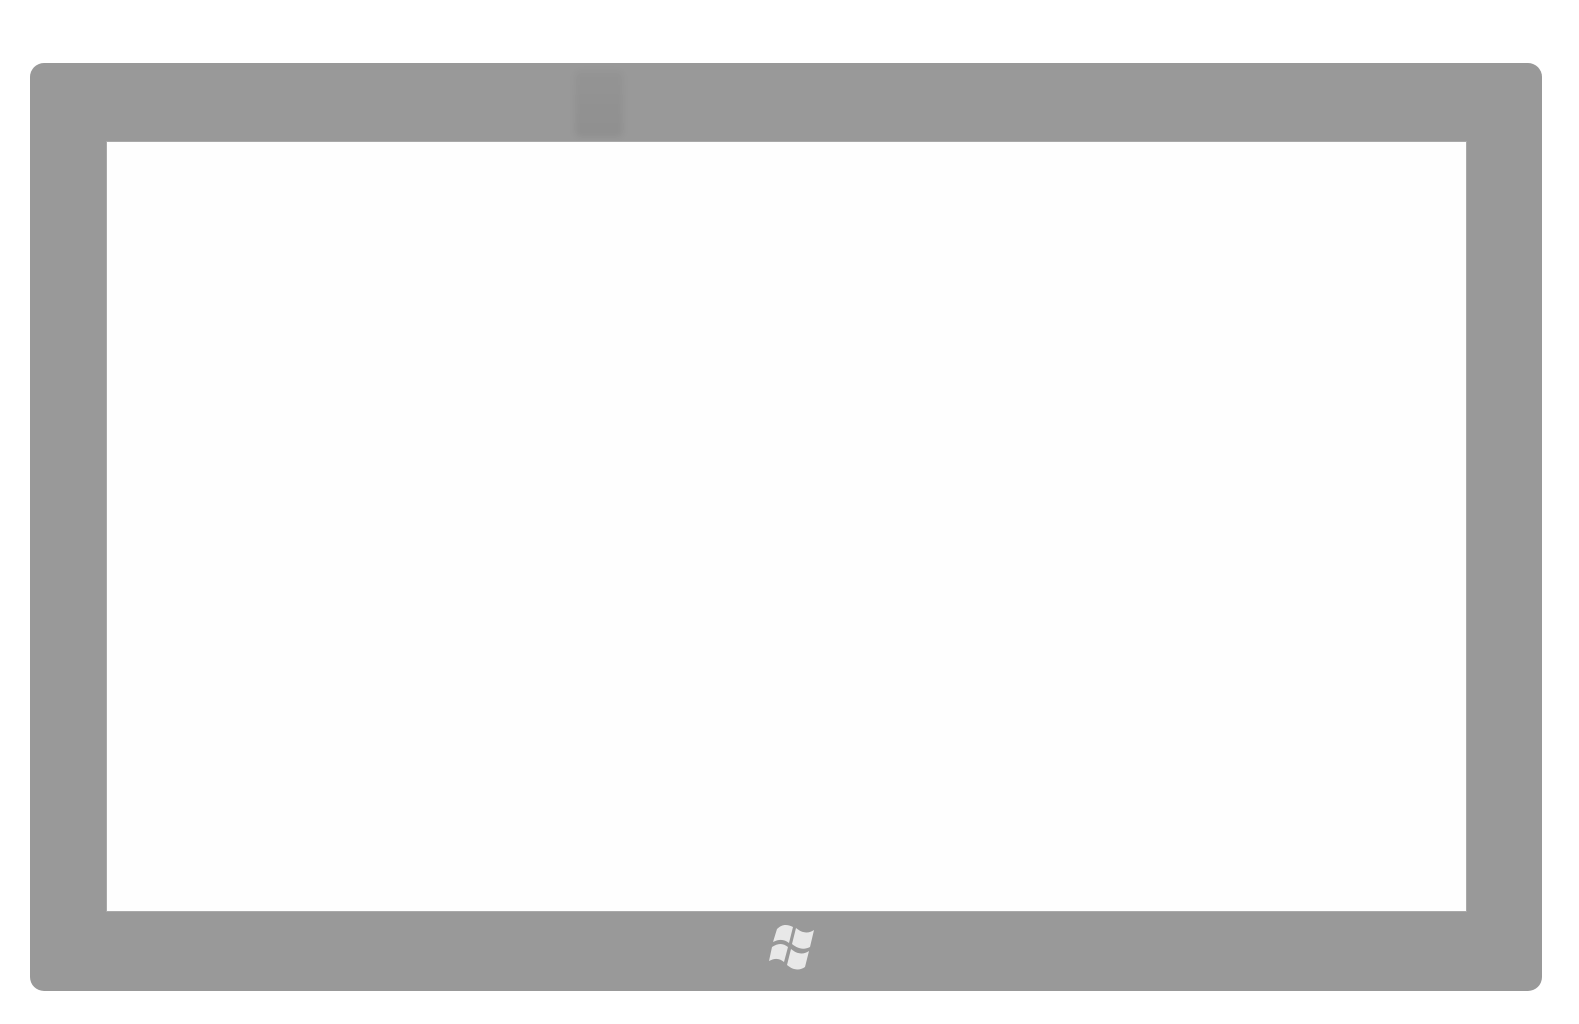 The image size is (1579, 1024). What do you see at coordinates (599, 104) in the screenshot?
I see `camera-icon` at bounding box center [599, 104].